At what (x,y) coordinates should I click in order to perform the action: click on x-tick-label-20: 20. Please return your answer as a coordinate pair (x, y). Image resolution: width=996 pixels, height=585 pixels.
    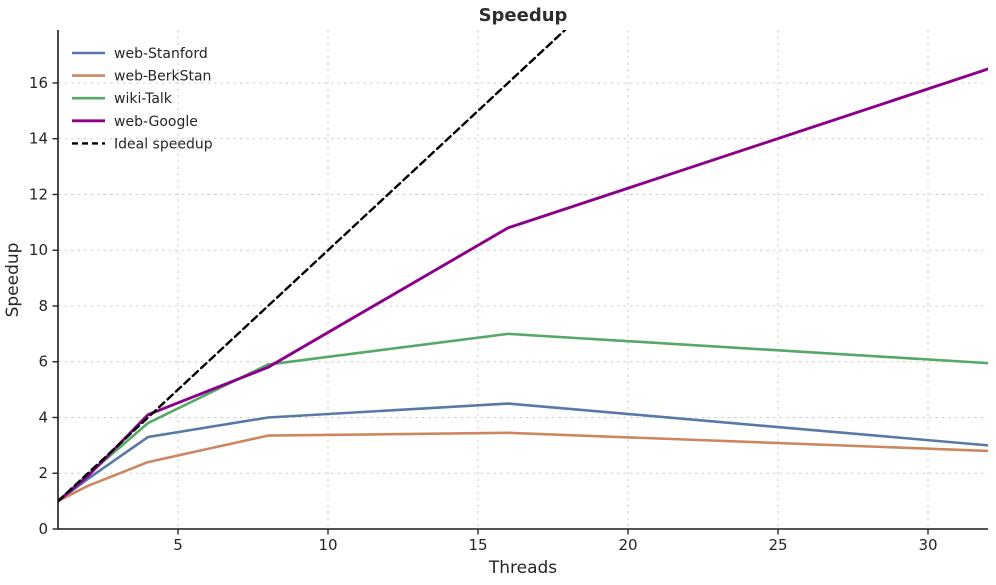
    Looking at the image, I should click on (627, 545).